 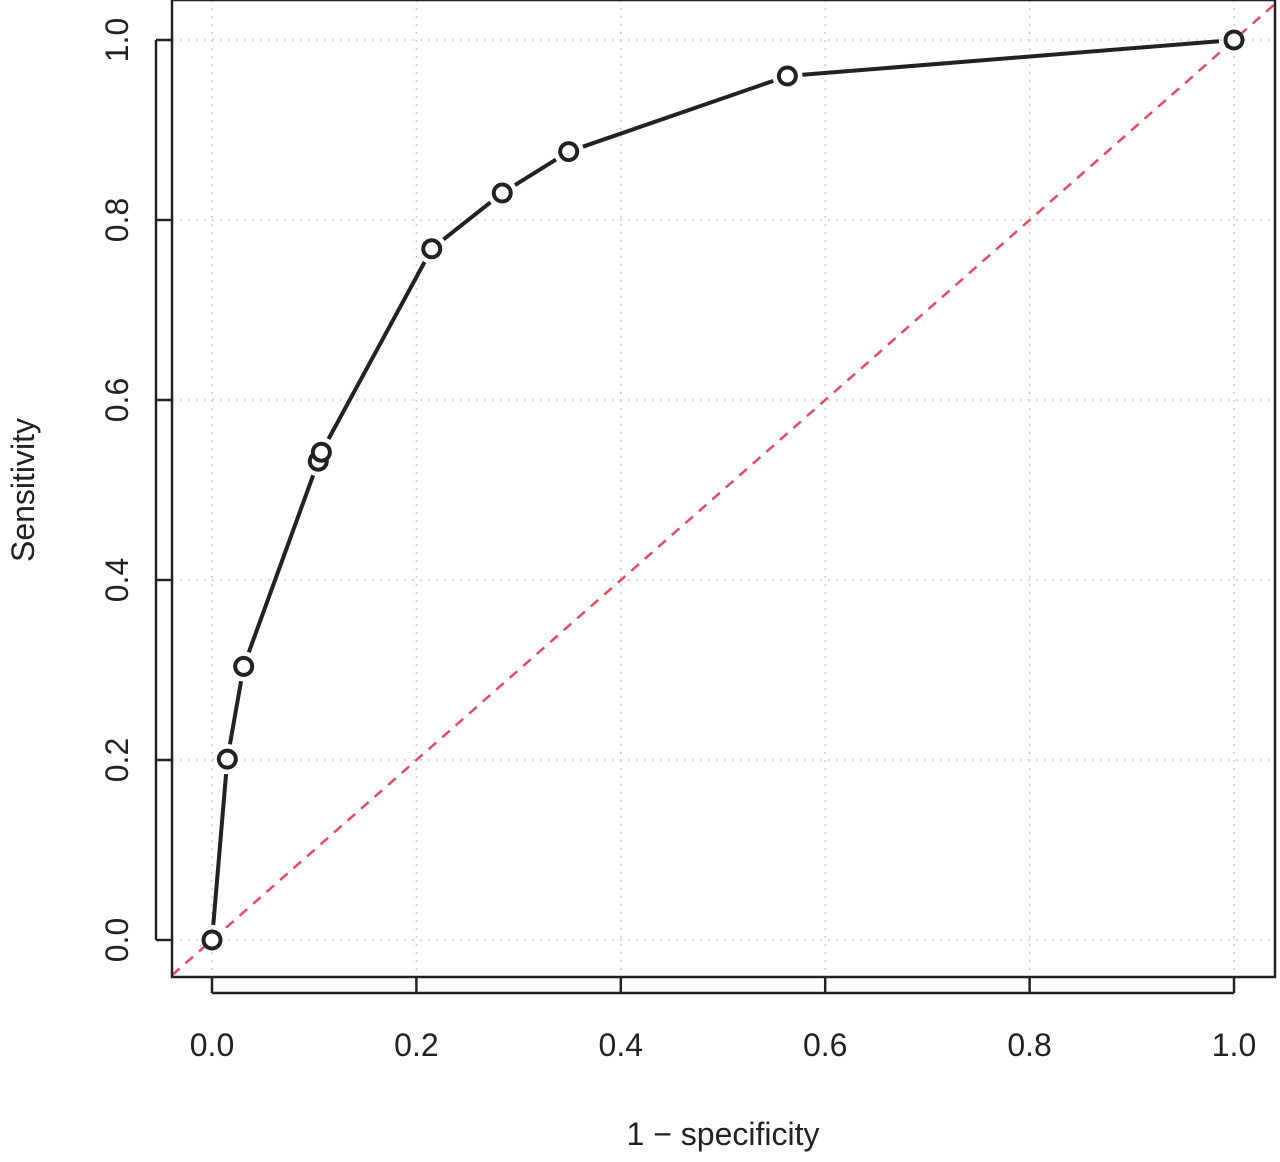 What do you see at coordinates (117, 40) in the screenshot?
I see `y-tick-label: 1.0` at bounding box center [117, 40].